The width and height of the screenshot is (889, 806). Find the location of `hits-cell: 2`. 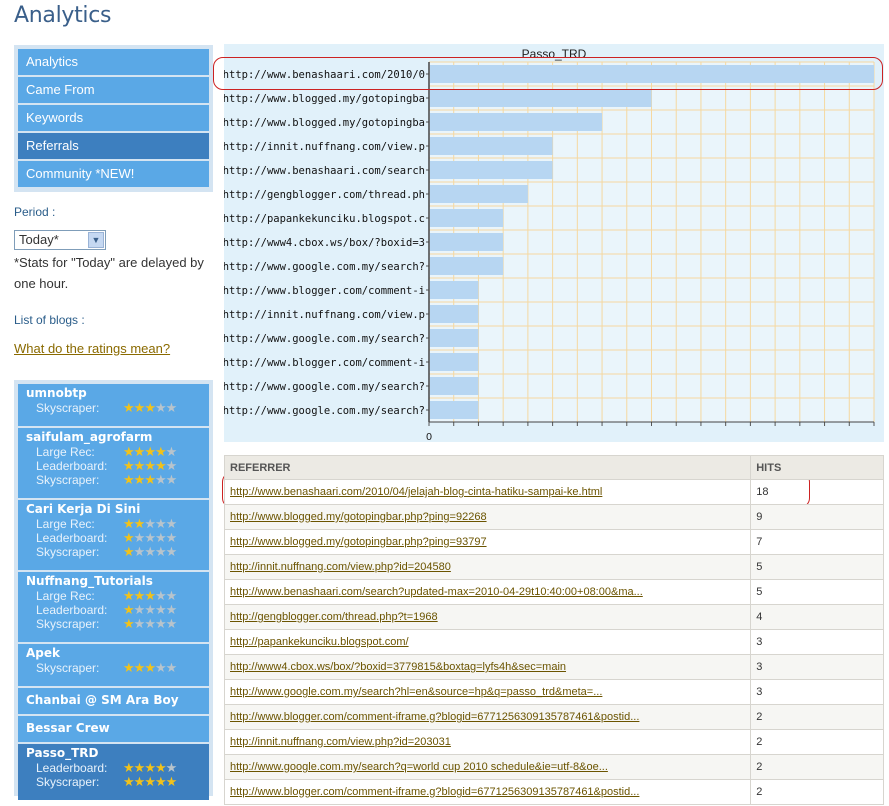

hits-cell: 2 is located at coordinates (817, 767).